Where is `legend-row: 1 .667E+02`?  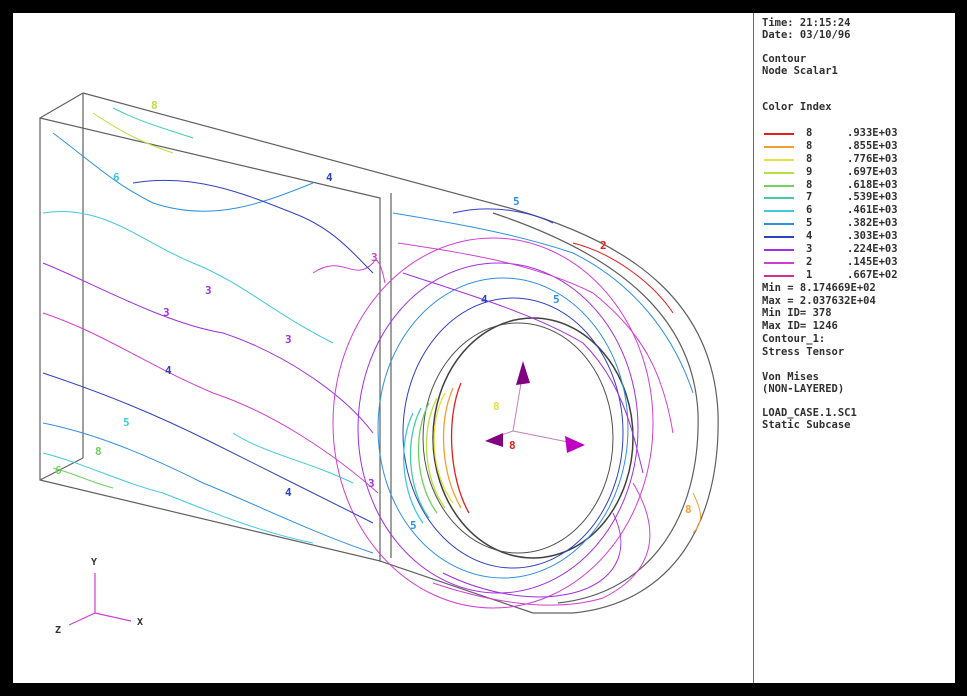 legend-row: 1 .667E+02 is located at coordinates (857, 275).